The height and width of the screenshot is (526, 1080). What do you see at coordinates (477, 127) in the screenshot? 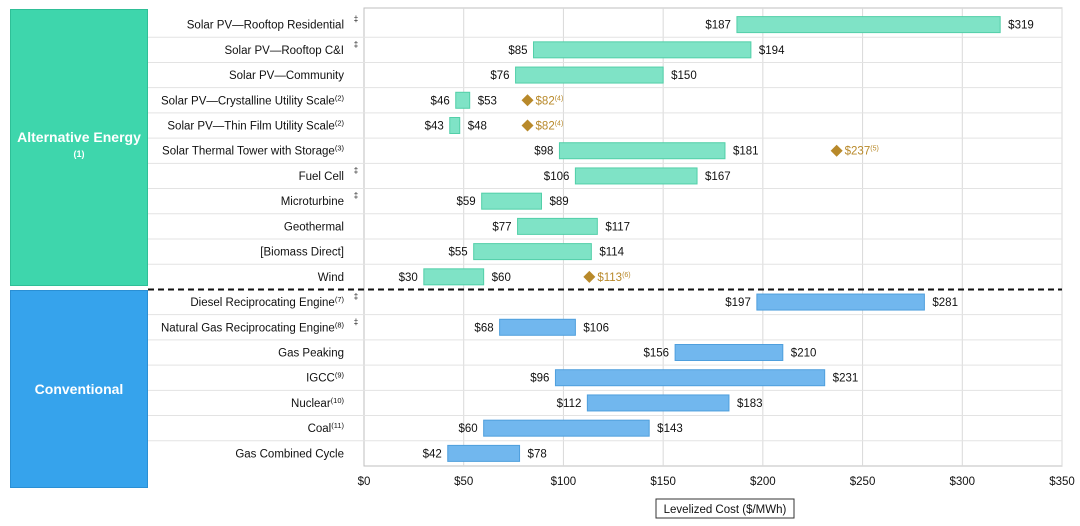
I see `bar-high-label: $48` at bounding box center [477, 127].